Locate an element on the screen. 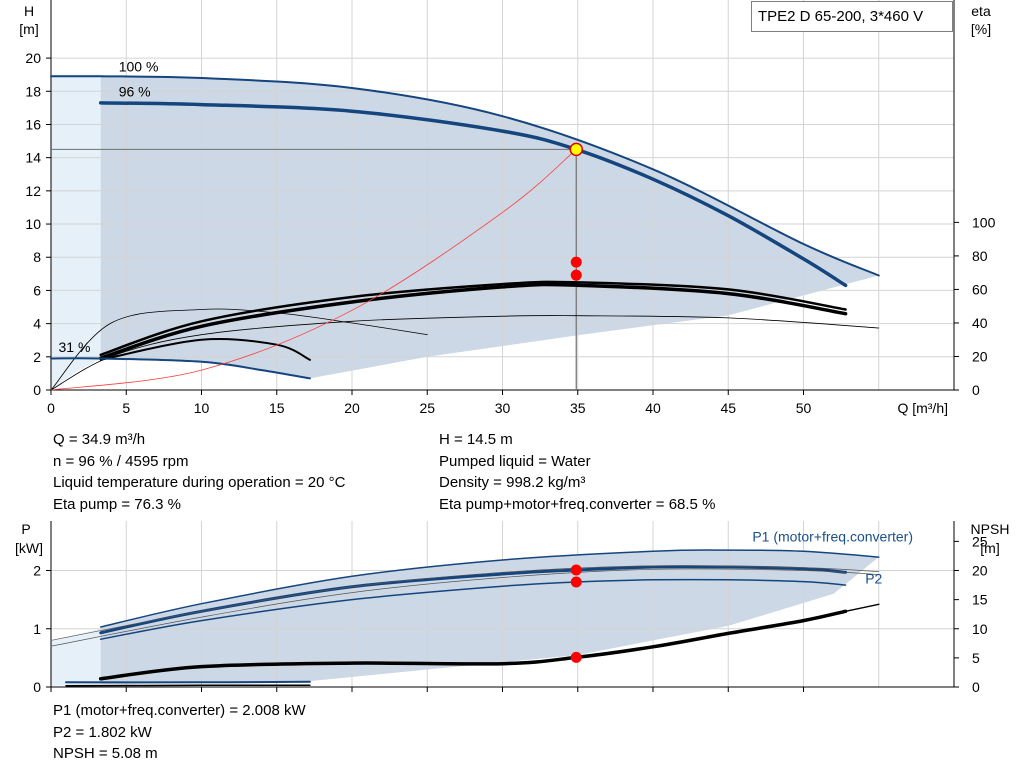  bottom-left-axis-label-unit: [kW] is located at coordinates (29, 548).